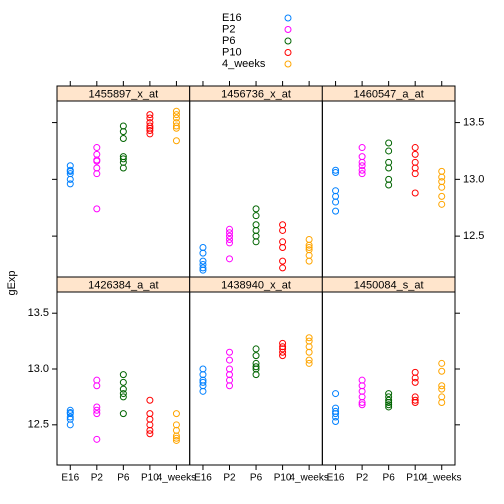 This screenshot has width=504, height=504. Describe the element at coordinates (70, 478) in the screenshot. I see `x-tick-label: E16` at that location.